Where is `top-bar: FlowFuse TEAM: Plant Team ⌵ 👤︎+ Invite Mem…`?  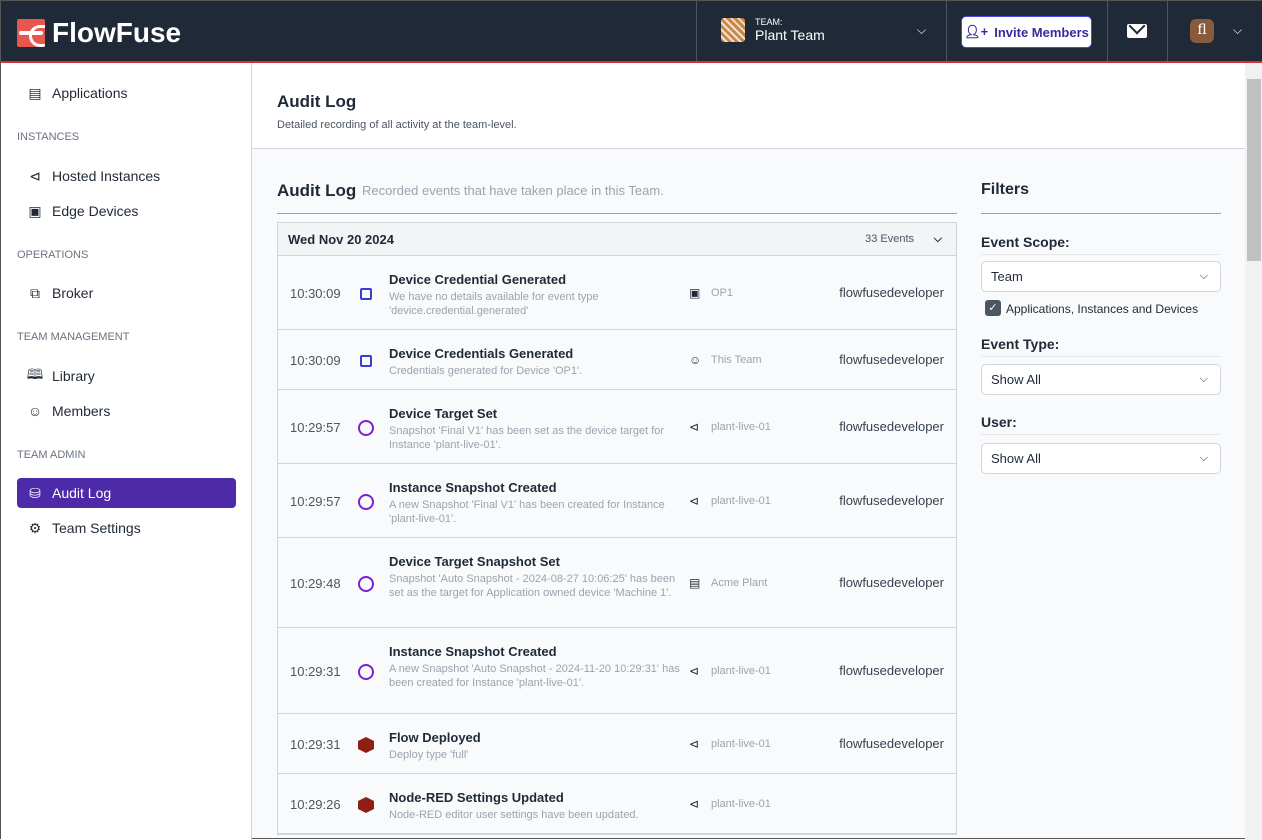
top-bar: FlowFuse TEAM: Plant Team ⌵ 👤︎+ Invite Mem… is located at coordinates (631, 32).